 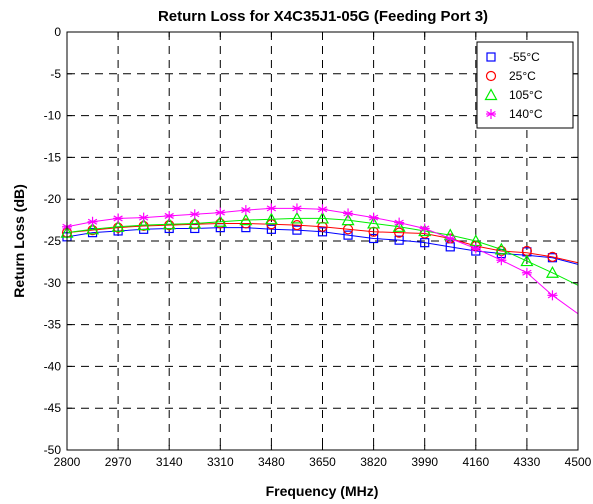 What do you see at coordinates (53, 366) in the screenshot?
I see `y-tick-label: -40` at bounding box center [53, 366].